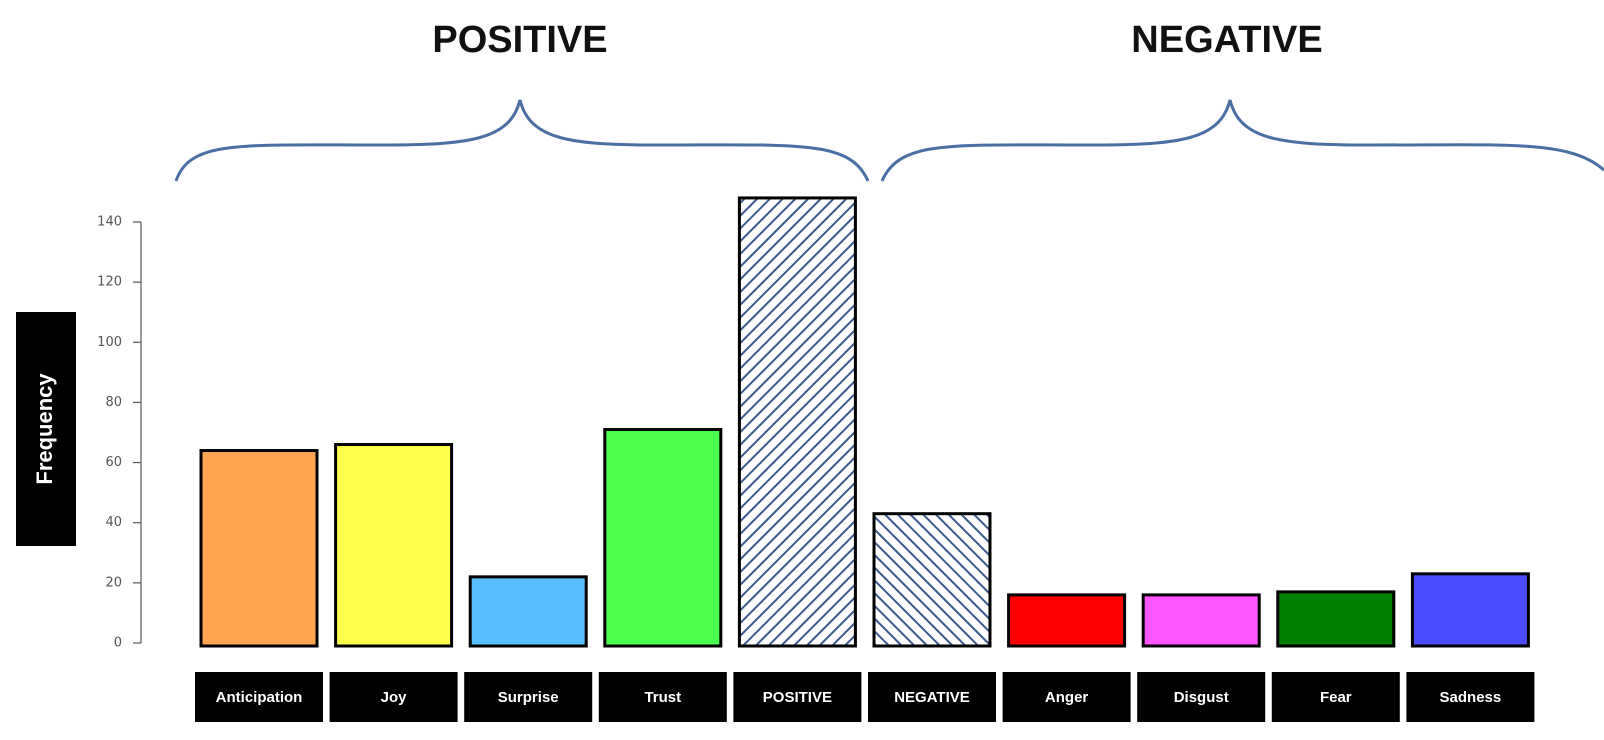 This screenshot has width=1604, height=740. Describe the element at coordinates (1226, 40) in the screenshot. I see `group-title-negative: NEGATIVE` at that location.